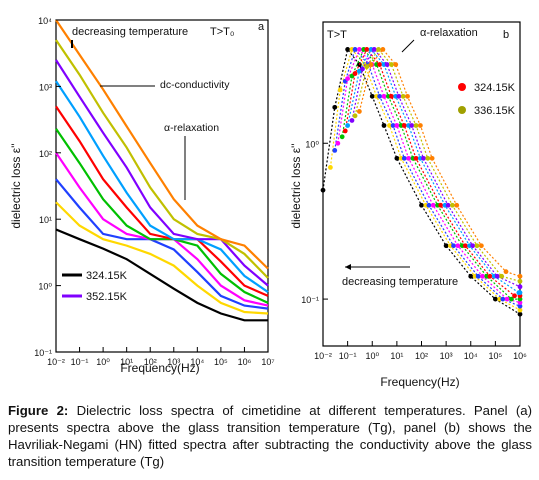 This screenshot has height=480, width=539. I want to click on panel-b-arrow-head, so click(348, 267).